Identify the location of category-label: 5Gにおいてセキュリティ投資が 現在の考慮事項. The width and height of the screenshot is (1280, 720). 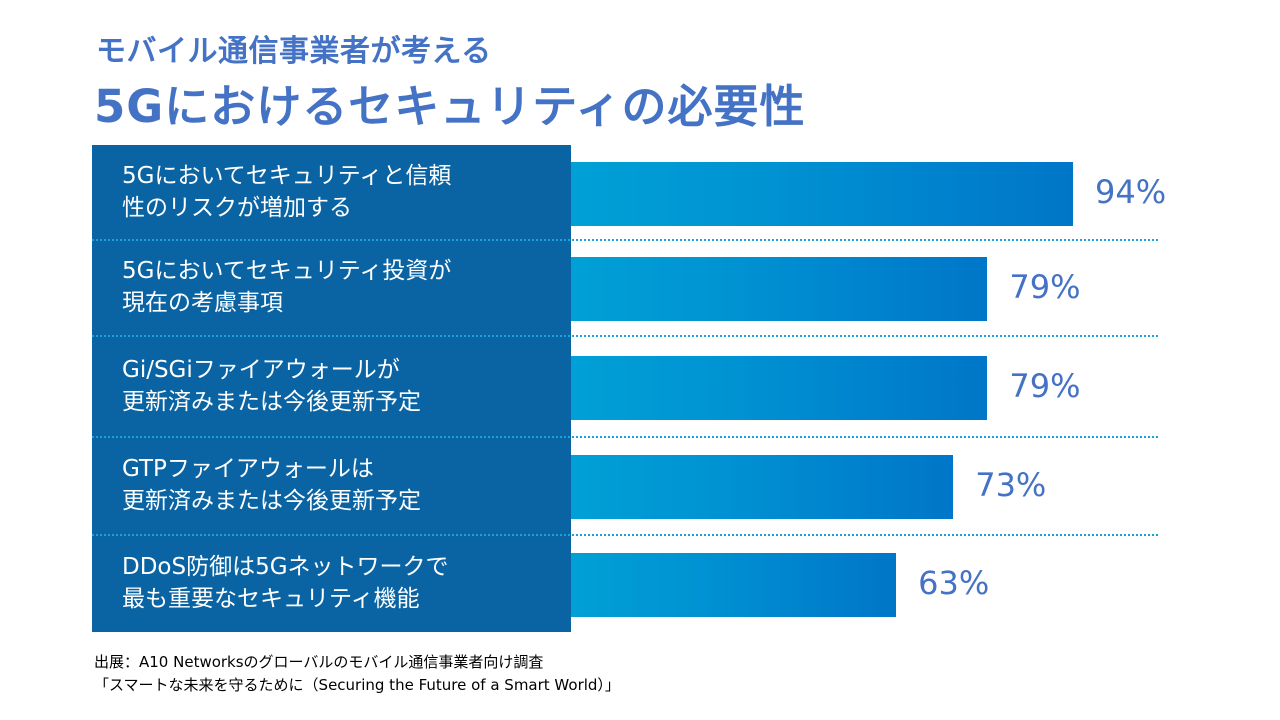
(287, 287).